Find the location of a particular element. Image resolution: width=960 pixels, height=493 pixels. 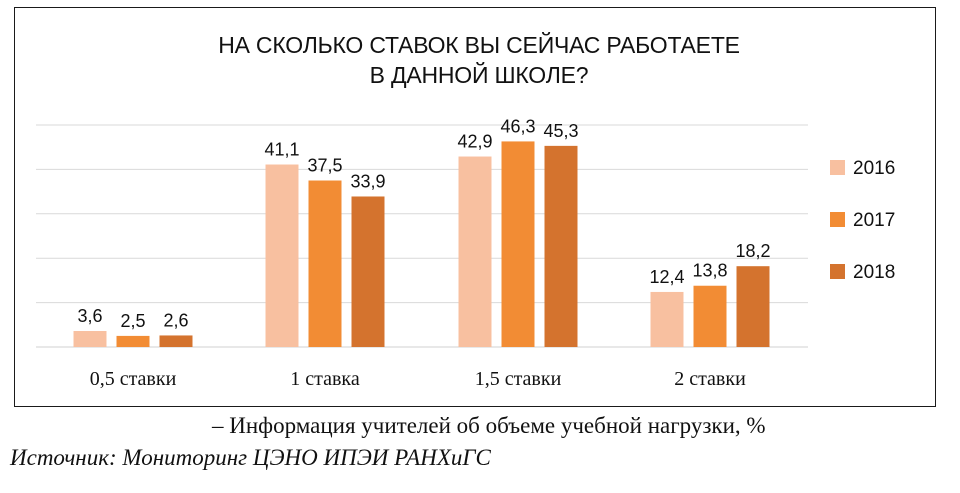

data-label: 12,4 is located at coordinates (666, 277).